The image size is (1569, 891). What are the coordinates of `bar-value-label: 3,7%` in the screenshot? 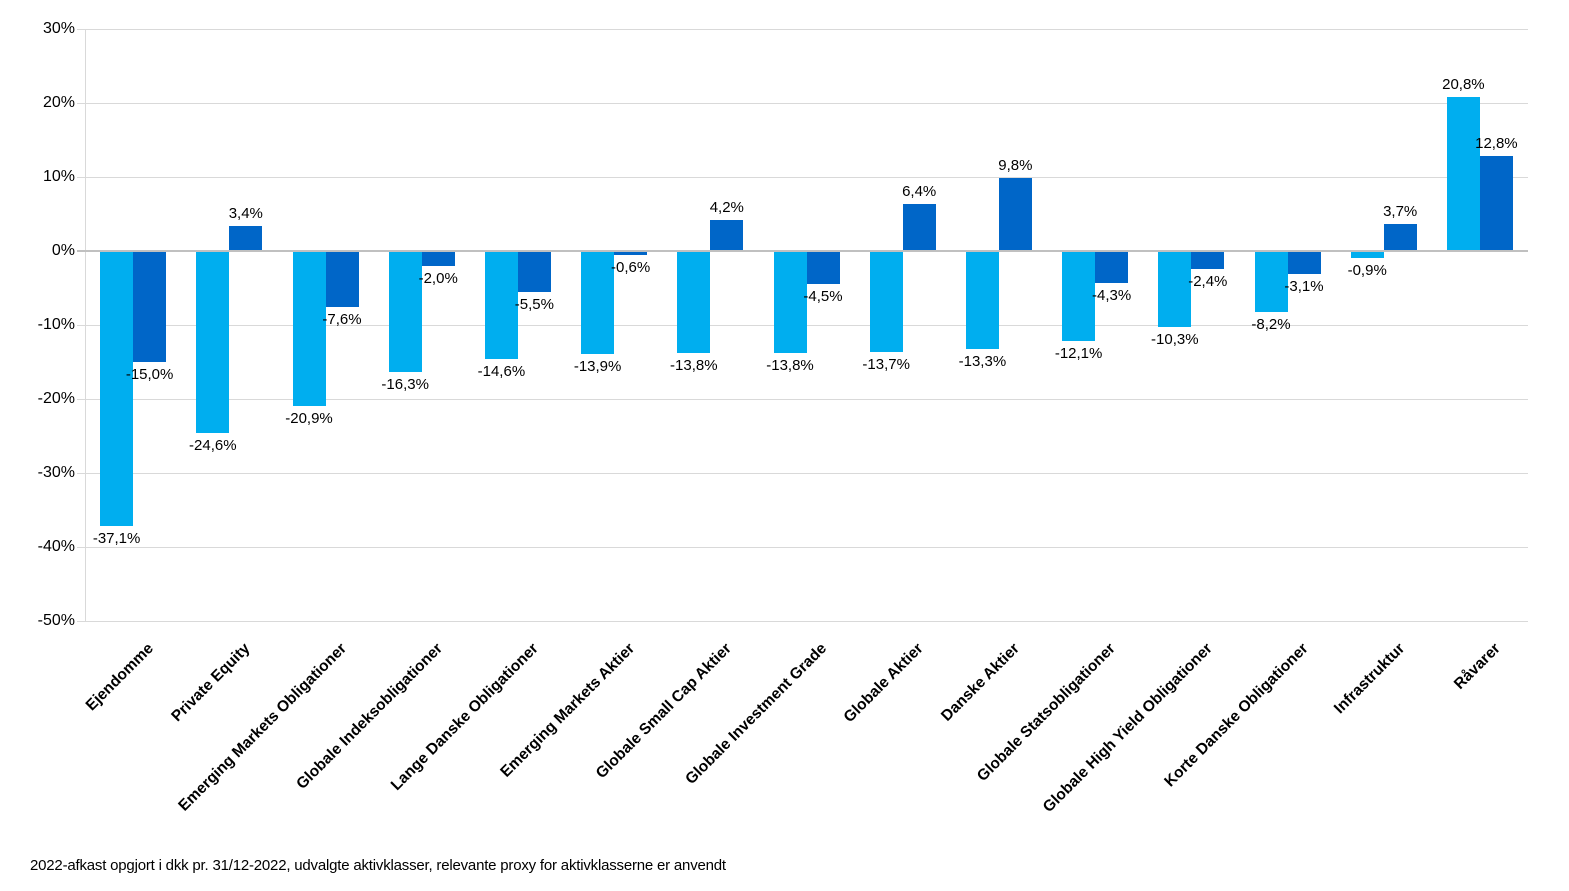 It's located at (1400, 211).